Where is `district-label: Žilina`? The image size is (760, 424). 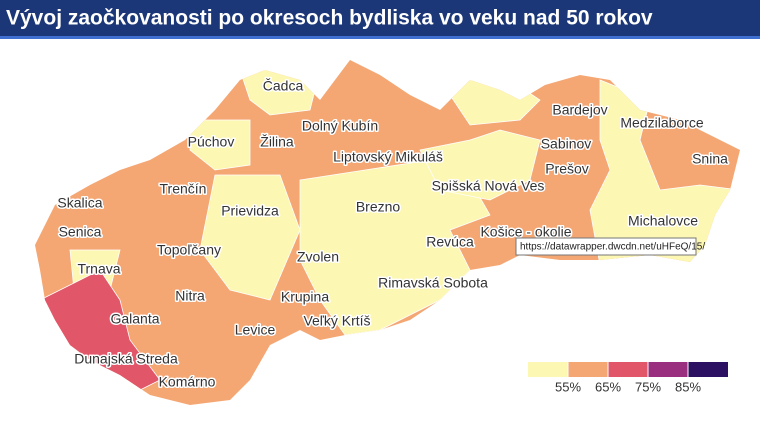 district-label: Žilina is located at coordinates (277, 142).